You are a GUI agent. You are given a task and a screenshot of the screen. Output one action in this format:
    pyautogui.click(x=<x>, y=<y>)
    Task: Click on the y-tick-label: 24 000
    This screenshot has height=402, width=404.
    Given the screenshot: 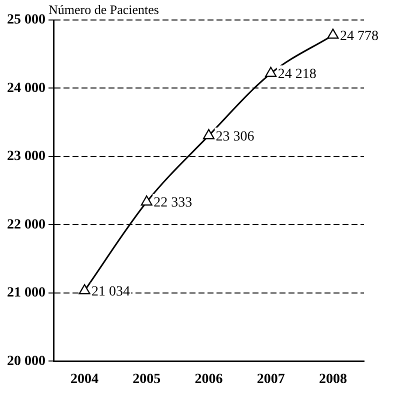 What is the action you would take?
    pyautogui.click(x=26, y=88)
    